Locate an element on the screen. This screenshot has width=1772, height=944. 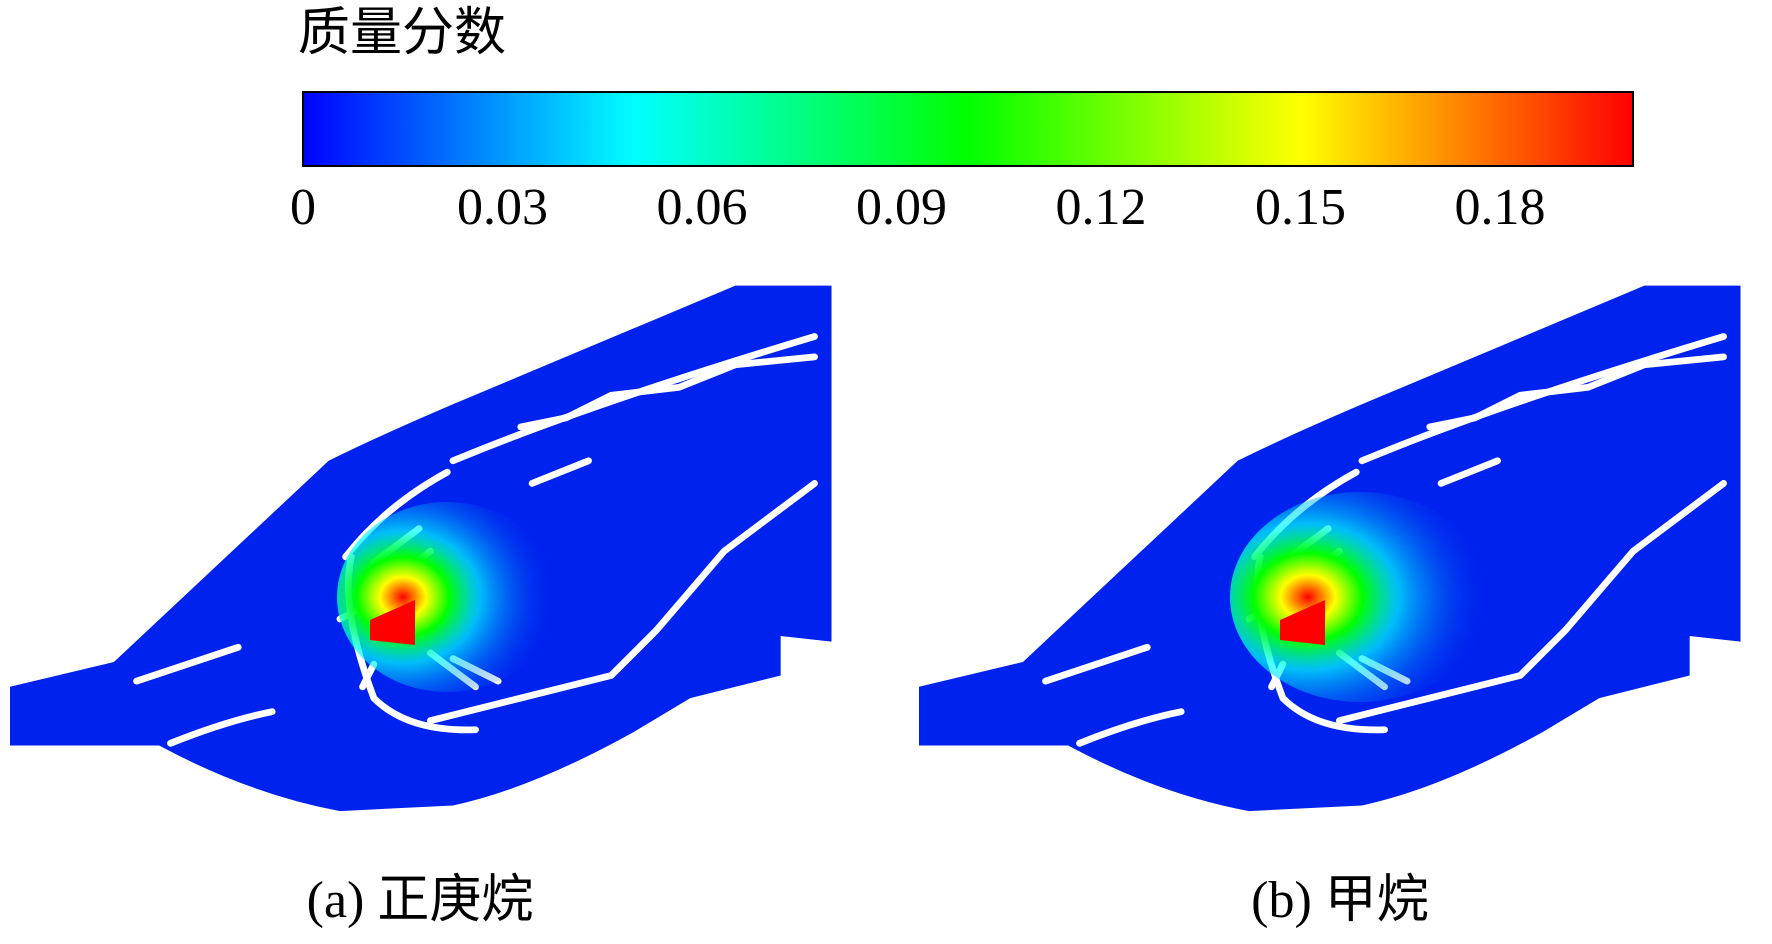
colorbar-tick-label: 0.06 is located at coordinates (702, 207).